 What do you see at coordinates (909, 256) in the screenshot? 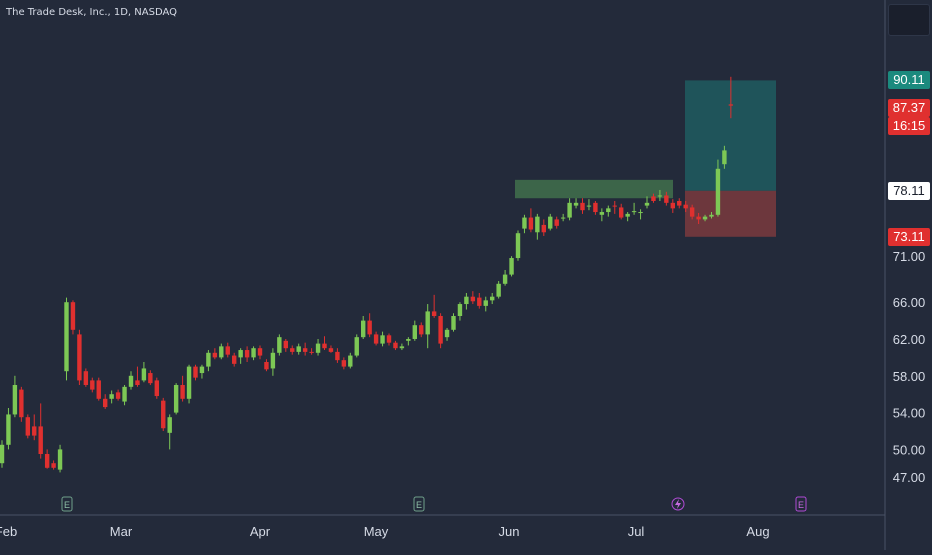
I see `y-tick-label: 71.00` at bounding box center [909, 256].